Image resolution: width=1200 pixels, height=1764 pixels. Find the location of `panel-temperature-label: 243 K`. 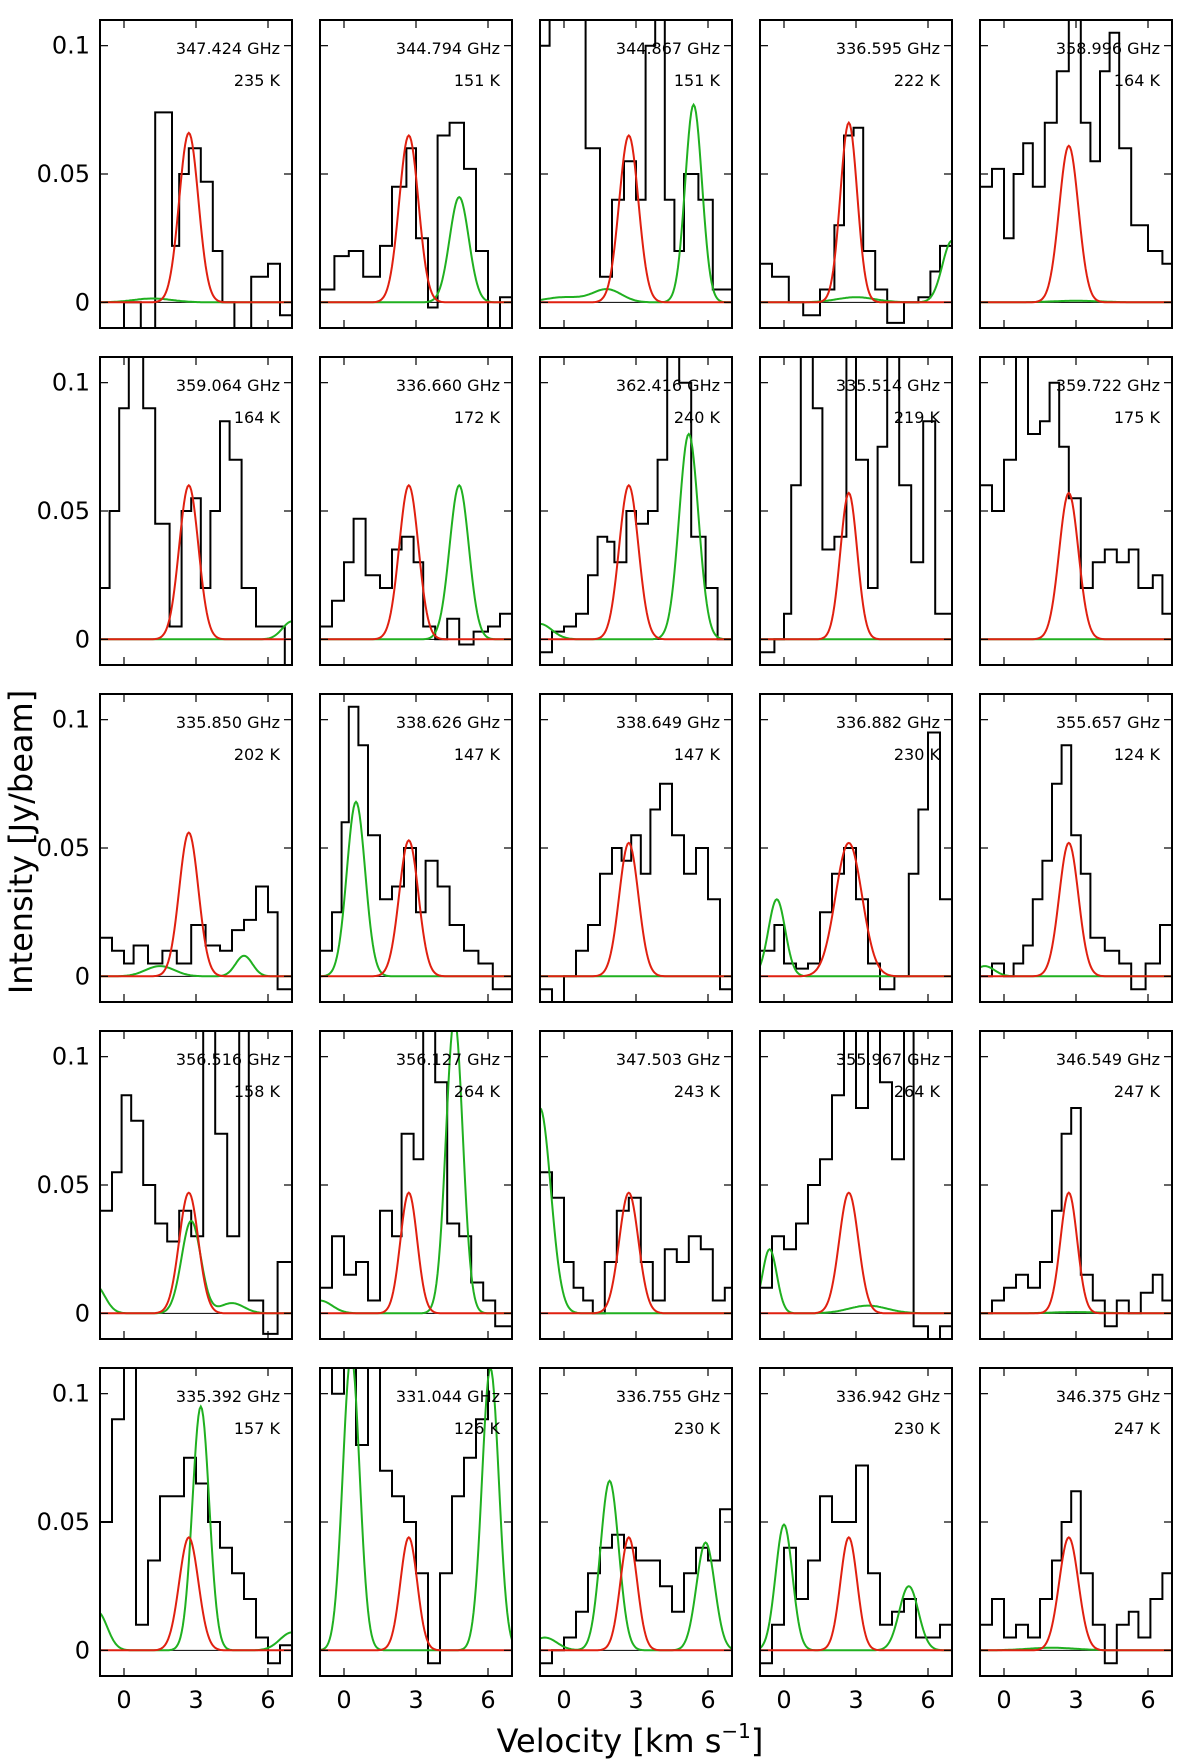

panel-temperature-label: 243 K is located at coordinates (697, 1091).